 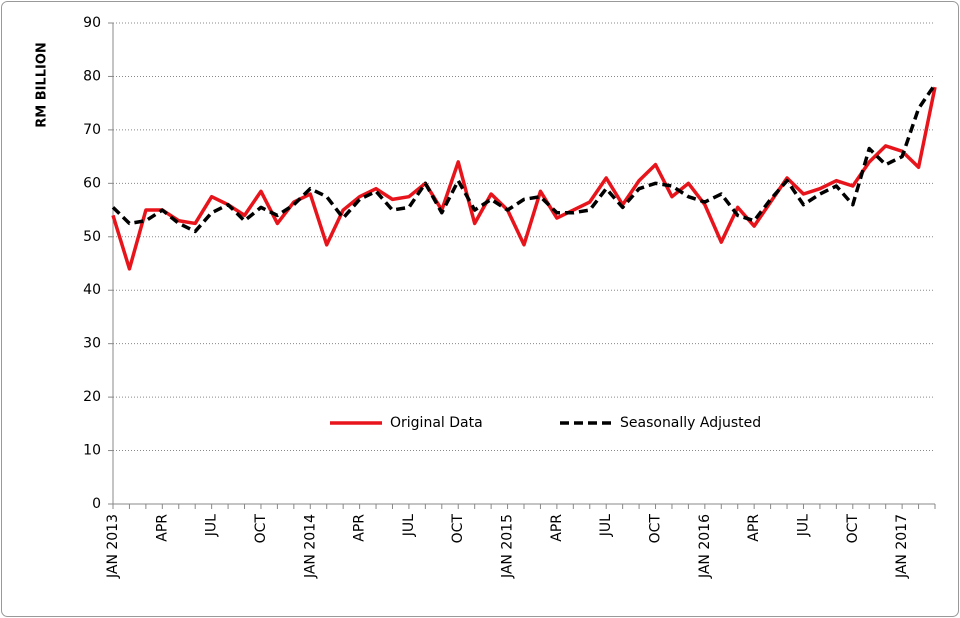 I want to click on y-tick-label: 0, so click(x=96, y=504).